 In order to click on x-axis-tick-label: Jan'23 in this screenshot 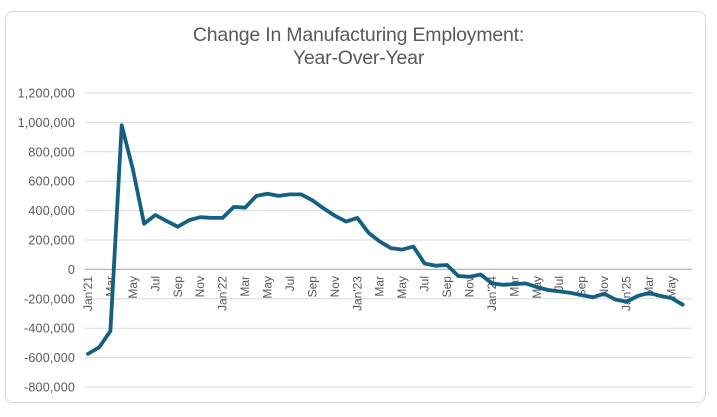, I will do `click(357, 293)`.